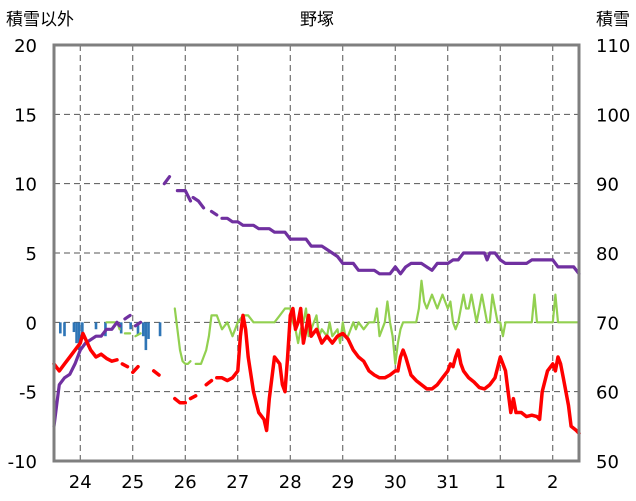 This screenshot has height=501, width=636. Describe the element at coordinates (290, 482) in the screenshot. I see `x-tick-label: 28` at that location.